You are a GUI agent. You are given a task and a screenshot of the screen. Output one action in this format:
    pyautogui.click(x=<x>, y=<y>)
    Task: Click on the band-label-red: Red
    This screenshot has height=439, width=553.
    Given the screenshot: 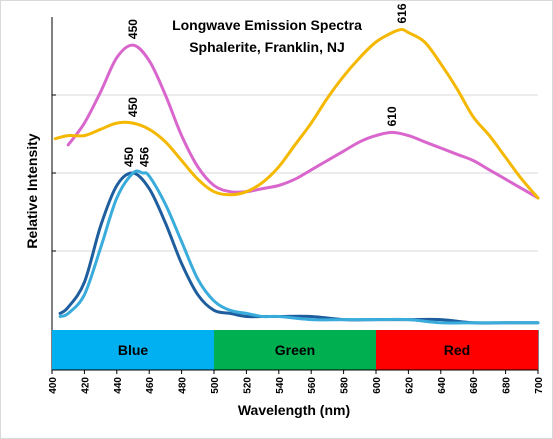 What is the action you would take?
    pyautogui.click(x=457, y=350)
    